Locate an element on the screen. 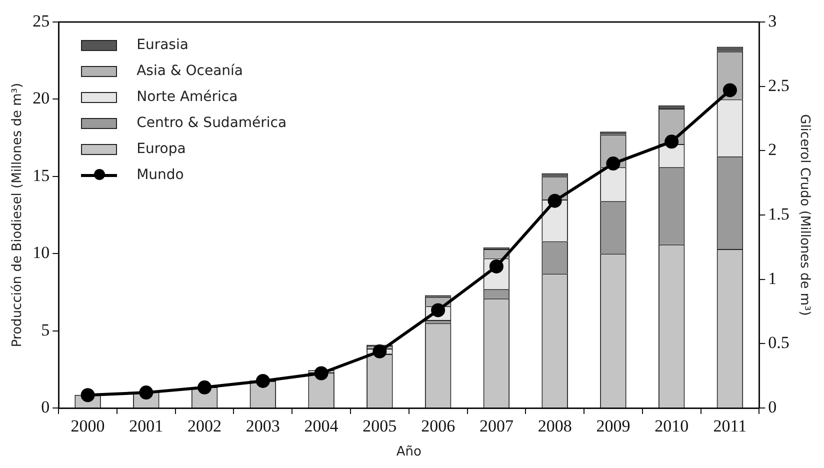  x-tick-label: 2010 is located at coordinates (671, 426).